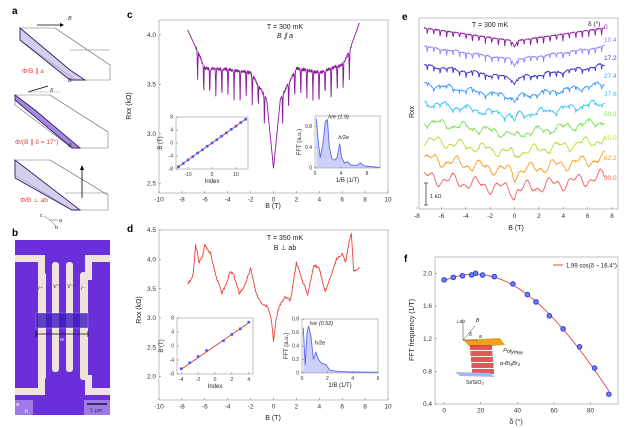 The width and height of the screenshot is (640, 428). Describe the element at coordinates (470, 335) in the screenshot. I see `delta-label: δ` at that location.